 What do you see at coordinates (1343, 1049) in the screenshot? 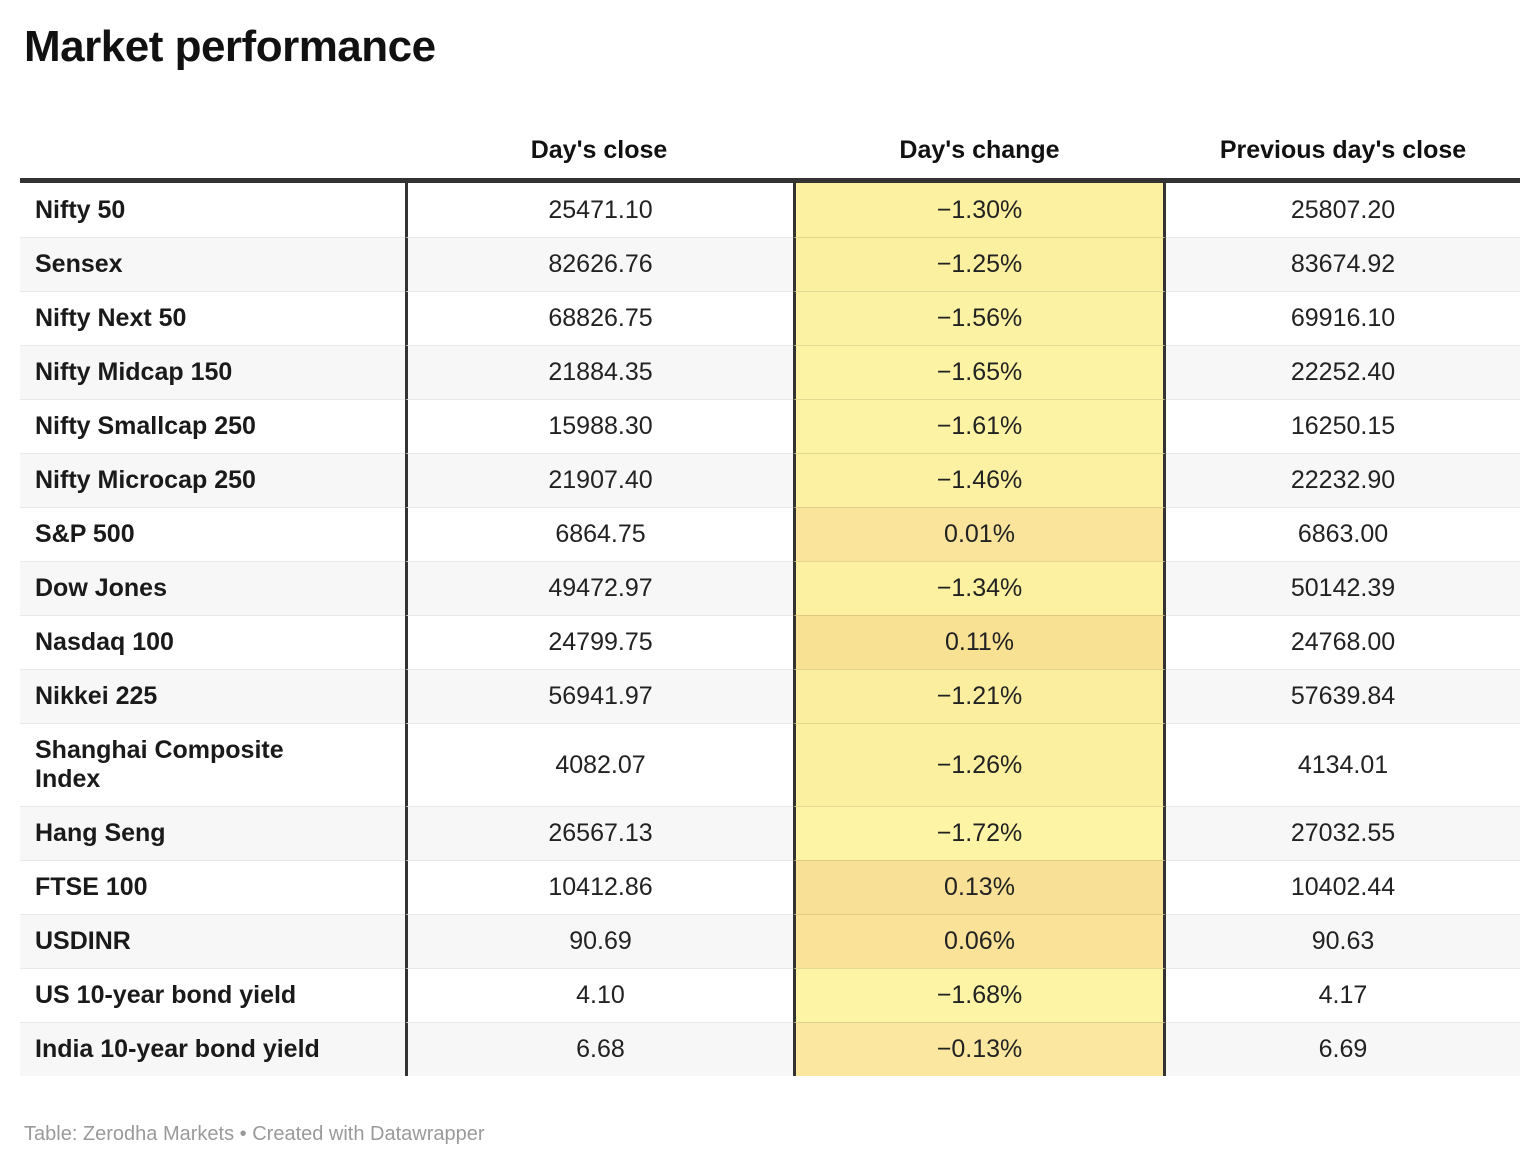
I see `prev-close-cell: 6.69` at bounding box center [1343, 1049].